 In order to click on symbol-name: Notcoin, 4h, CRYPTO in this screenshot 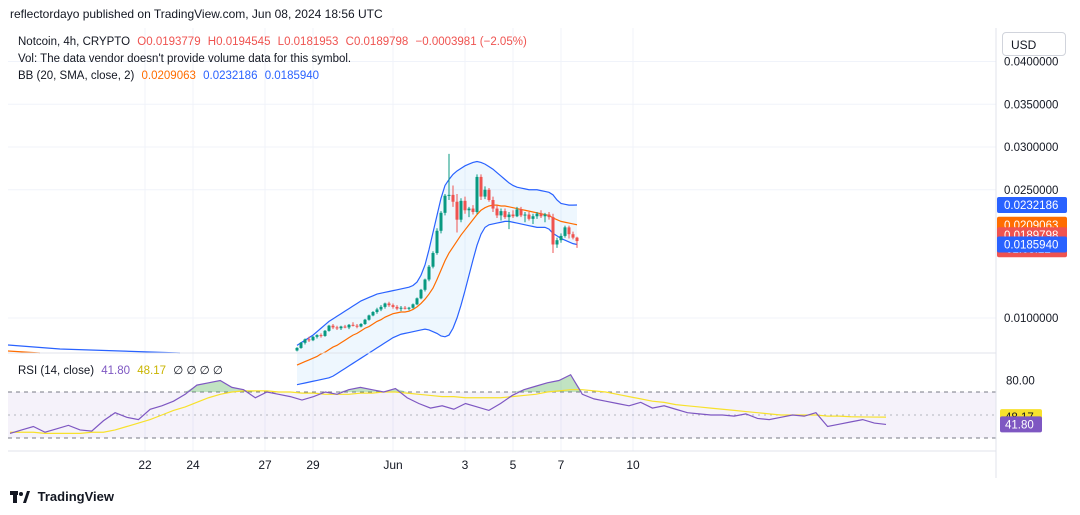, I will do `click(74, 42)`.